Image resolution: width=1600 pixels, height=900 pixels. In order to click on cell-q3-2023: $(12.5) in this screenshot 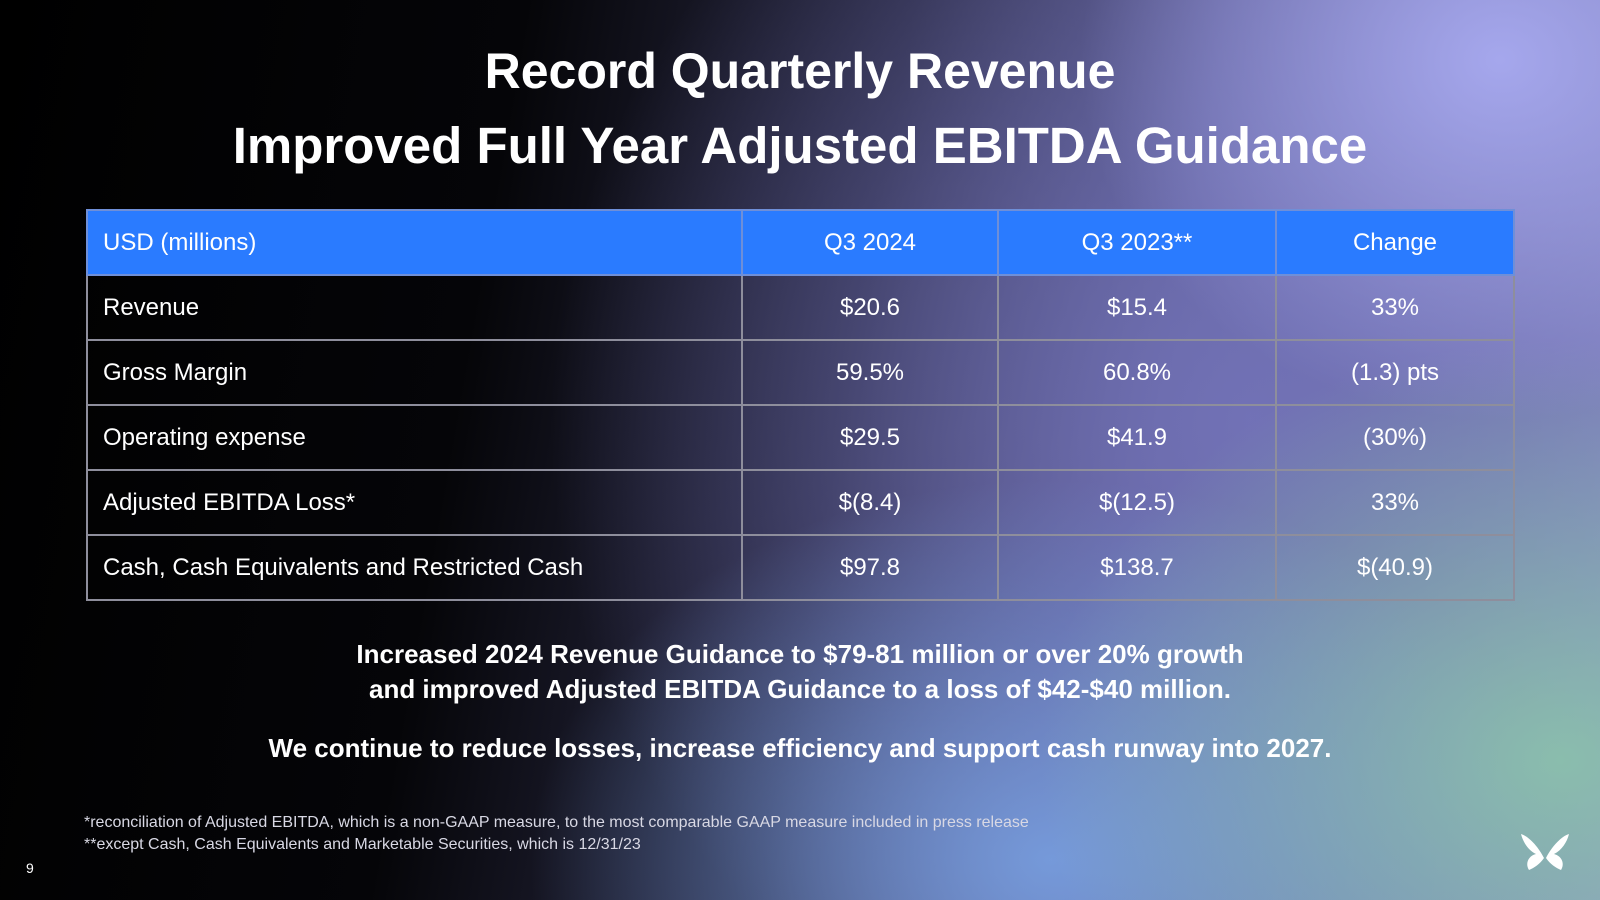, I will do `click(1137, 502)`.